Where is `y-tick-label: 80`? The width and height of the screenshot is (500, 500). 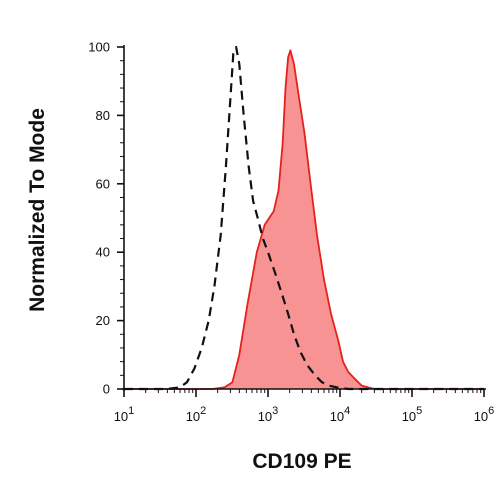 y-tick-label: 80 is located at coordinates (103, 115).